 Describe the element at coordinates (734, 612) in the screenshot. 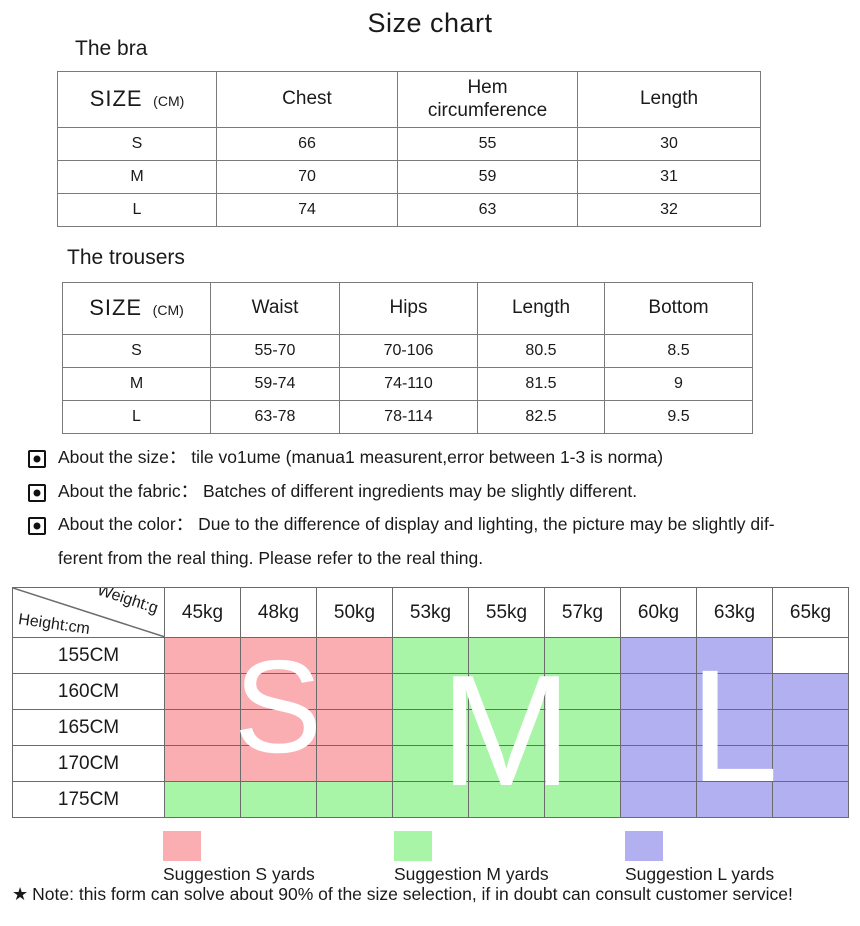

I see `weight-header: 63kg` at that location.